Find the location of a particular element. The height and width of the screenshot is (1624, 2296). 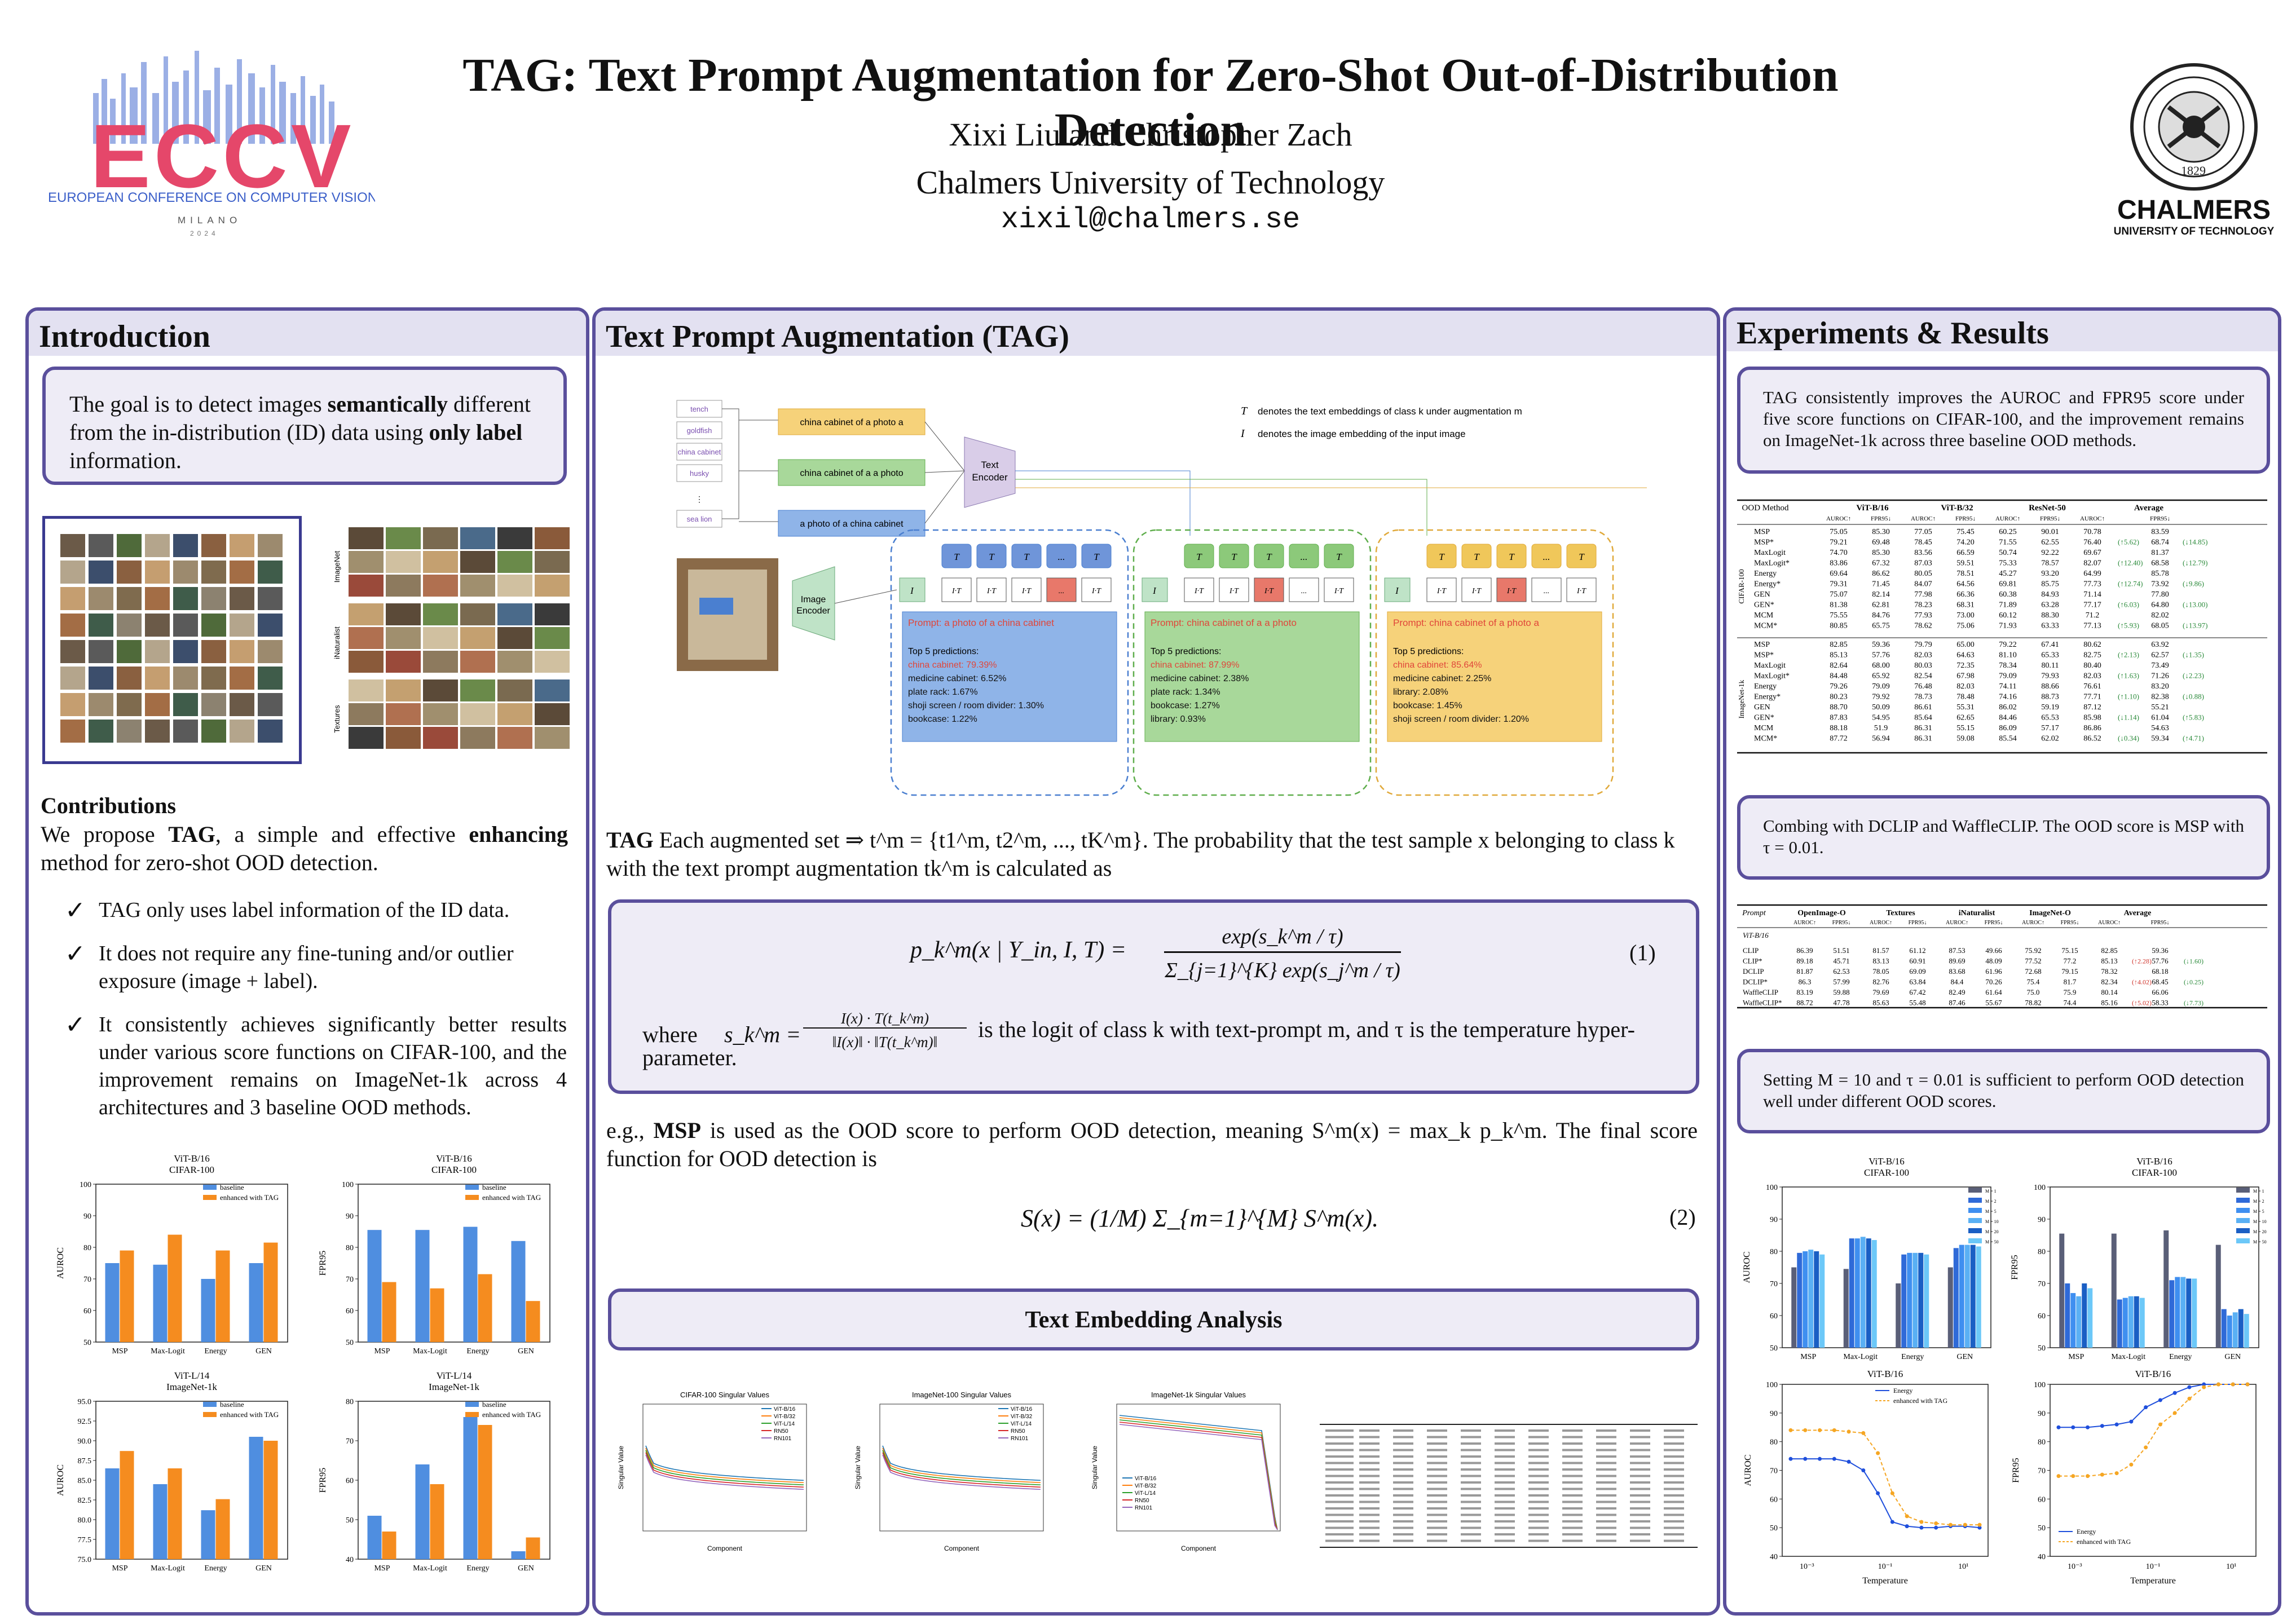

x-tick-label: Max-Logit is located at coordinates (430, 1568).